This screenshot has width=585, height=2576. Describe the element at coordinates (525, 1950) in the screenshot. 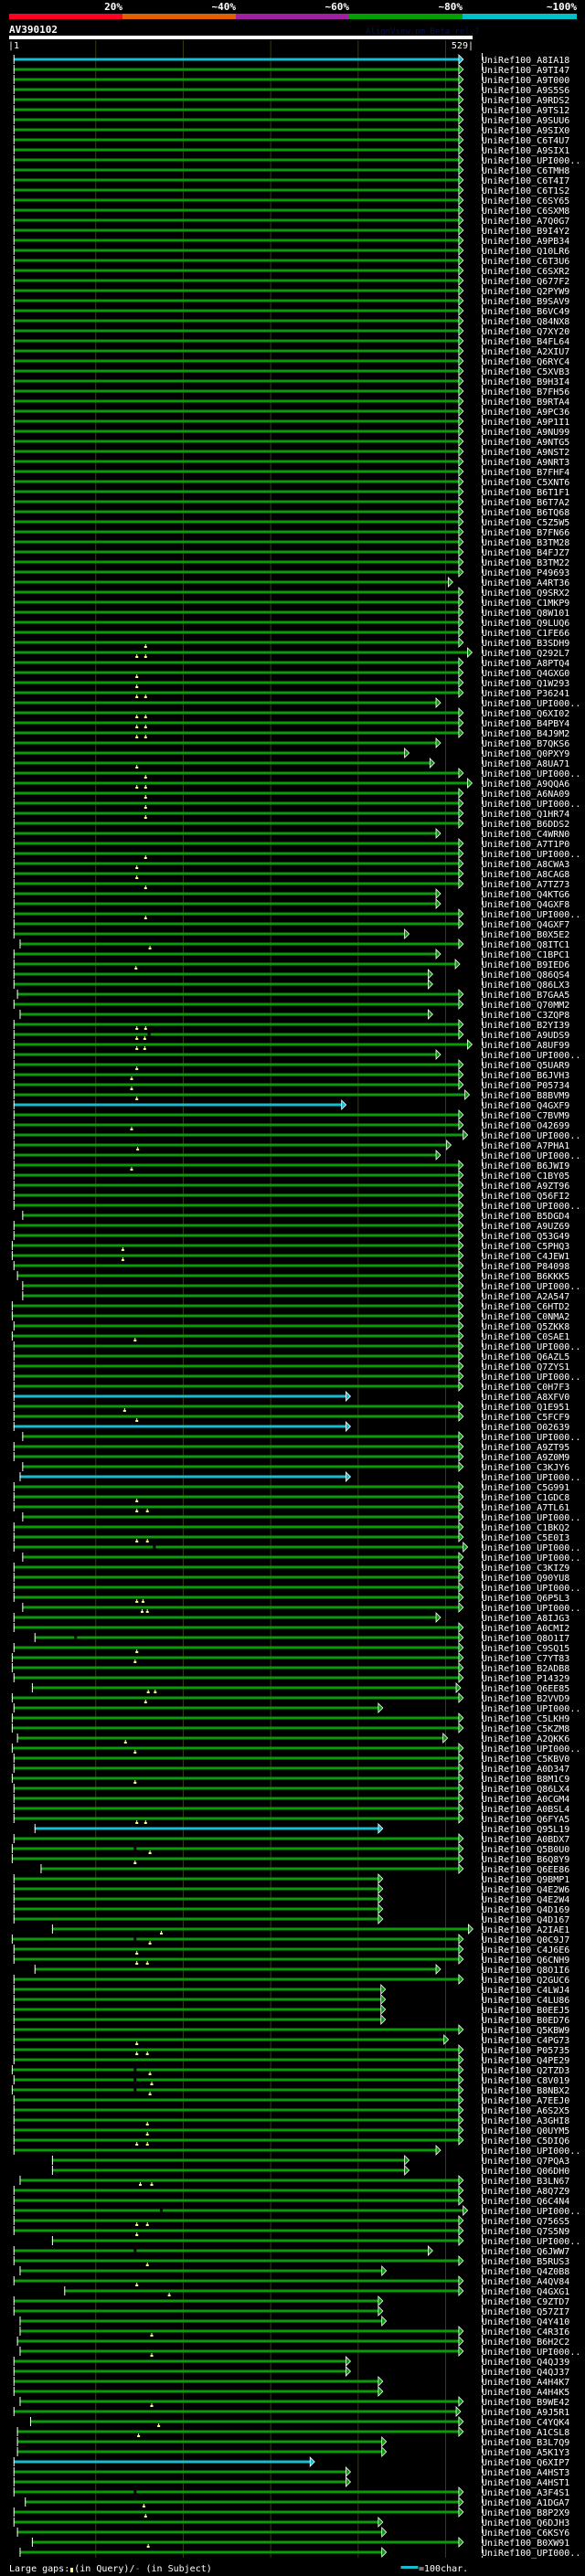

I see `hit-label: UniRef100_C4J6E6` at that location.